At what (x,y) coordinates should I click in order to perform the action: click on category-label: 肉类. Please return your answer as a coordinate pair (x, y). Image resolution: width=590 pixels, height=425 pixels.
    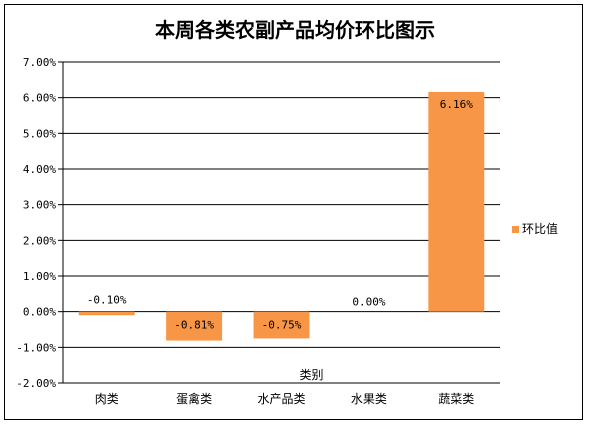
    Looking at the image, I should click on (107, 399).